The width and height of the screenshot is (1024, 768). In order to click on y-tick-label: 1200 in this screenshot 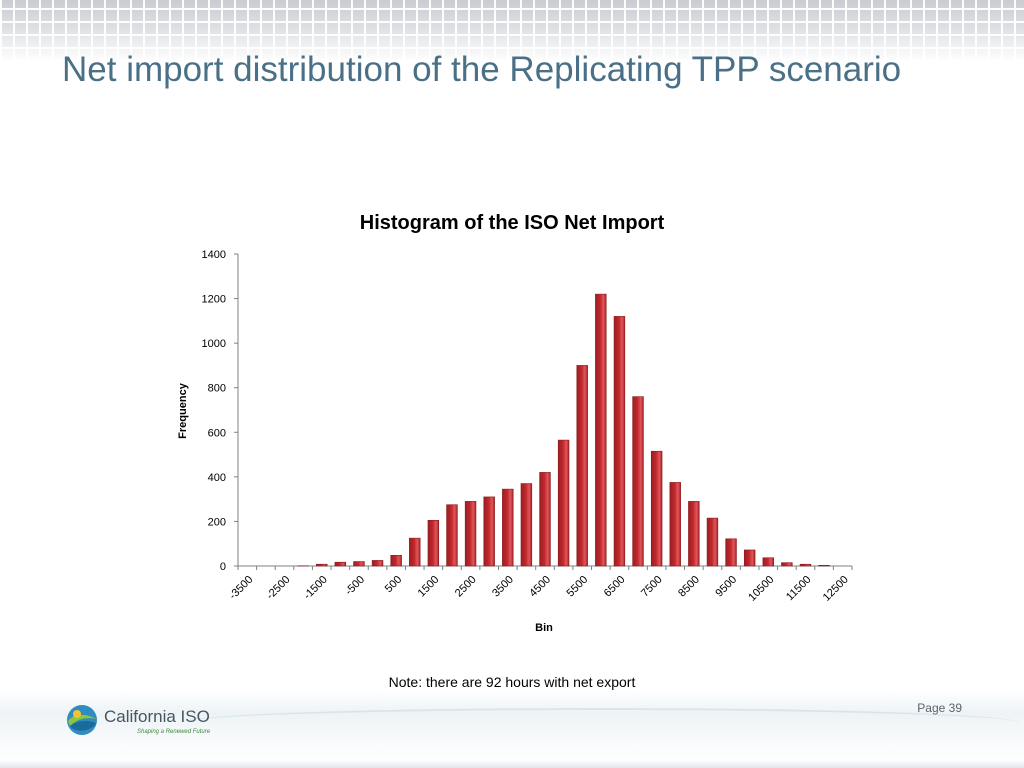, I will do `click(214, 300)`.